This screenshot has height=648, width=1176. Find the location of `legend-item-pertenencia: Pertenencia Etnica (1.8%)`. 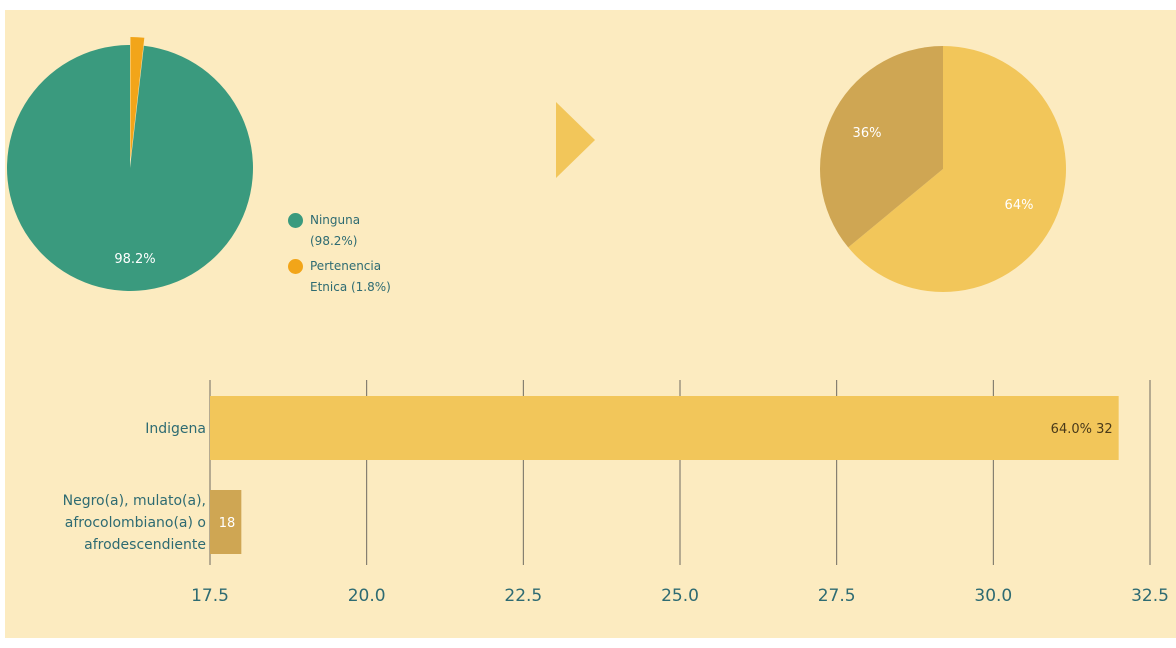

legend-item-pertenencia: Pertenencia Etnica (1.8%) is located at coordinates (339, 277).